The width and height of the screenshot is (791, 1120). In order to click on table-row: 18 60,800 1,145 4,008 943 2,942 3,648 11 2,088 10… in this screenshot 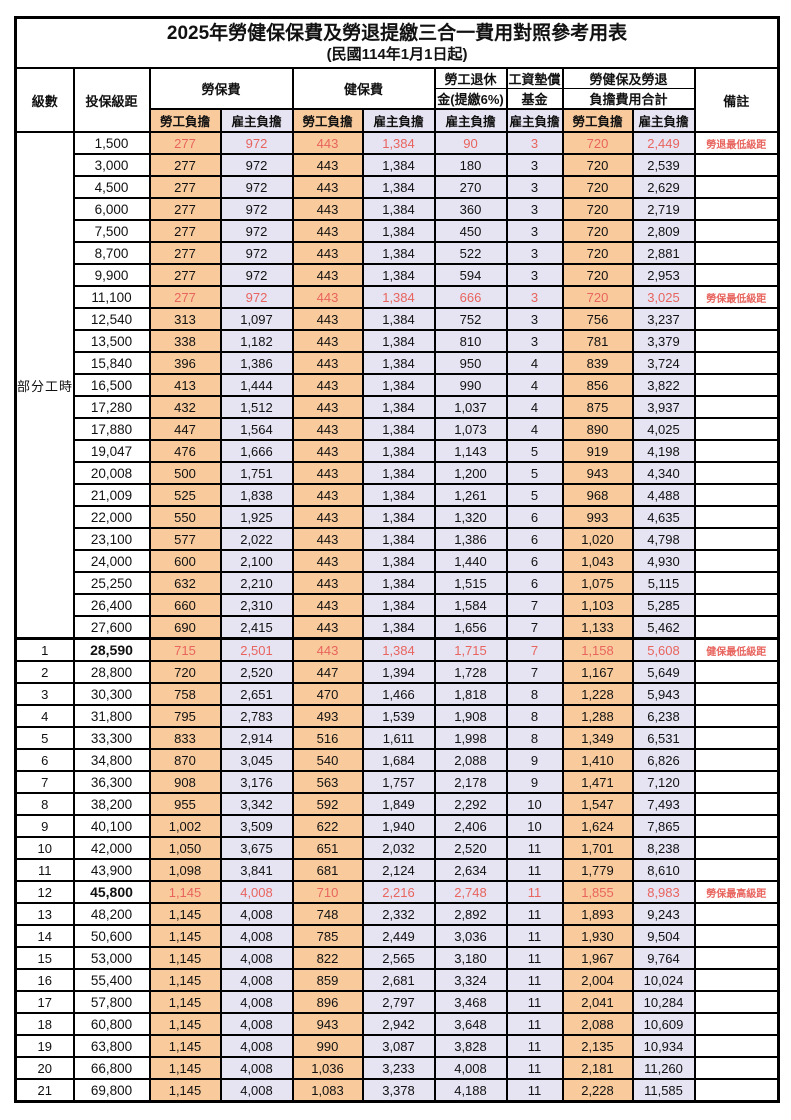, I will do `click(397, 1024)`.